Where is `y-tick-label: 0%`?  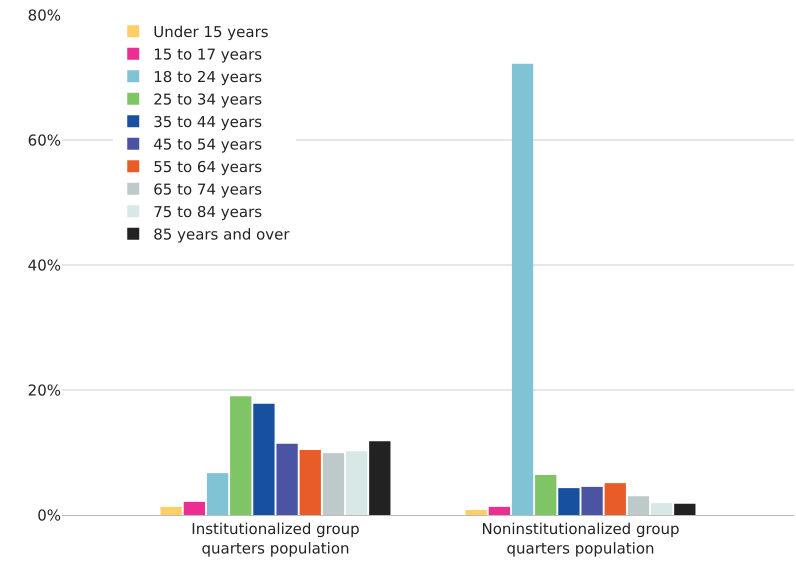
y-tick-label: 0% is located at coordinates (49, 515).